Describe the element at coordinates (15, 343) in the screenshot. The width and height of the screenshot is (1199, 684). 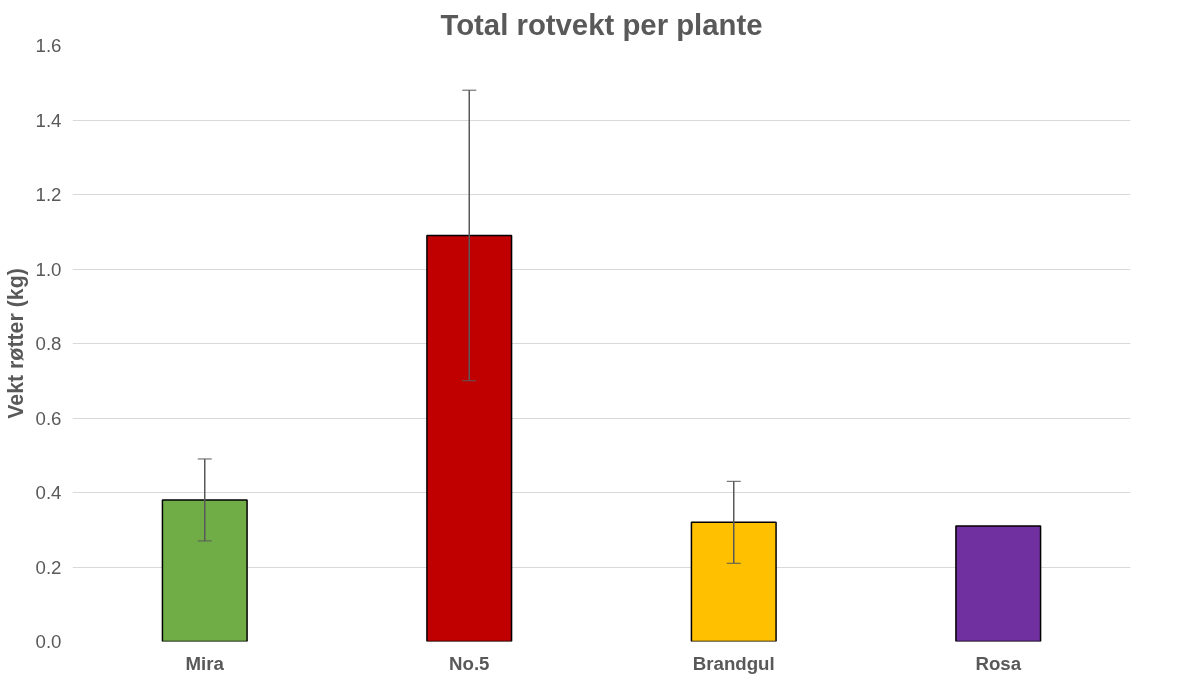
I see `y-axis-title: Vekt røtter (kg)` at that location.